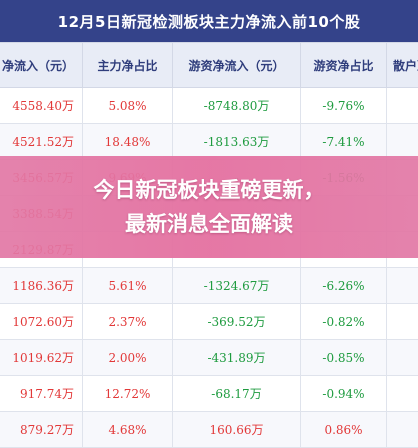  I want to click on column-header-retail: 散户净, so click(402, 65).